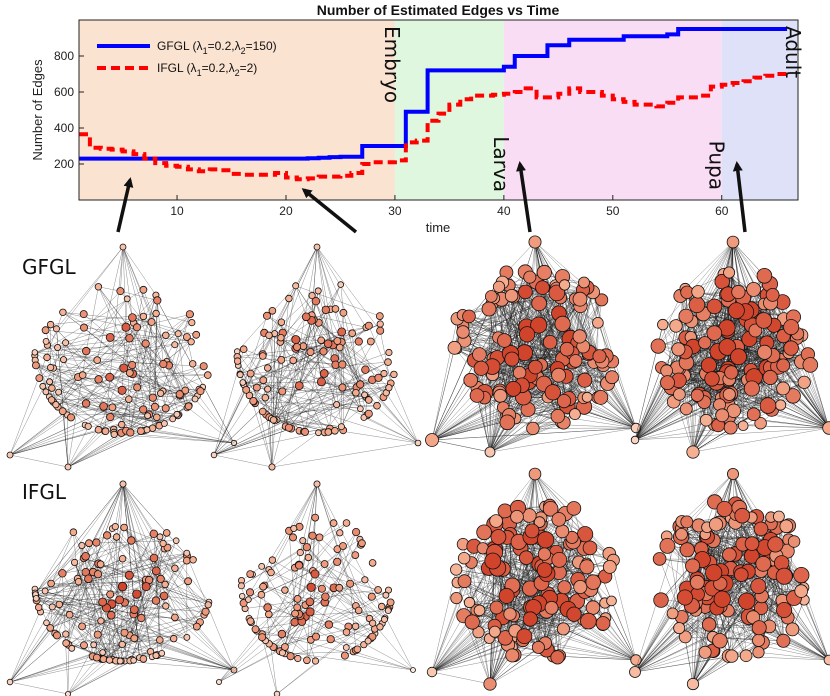 The height and width of the screenshot is (696, 830). Describe the element at coordinates (438, 10) in the screenshot. I see `chart-title: Number of Estimated Edges vs Time` at that location.